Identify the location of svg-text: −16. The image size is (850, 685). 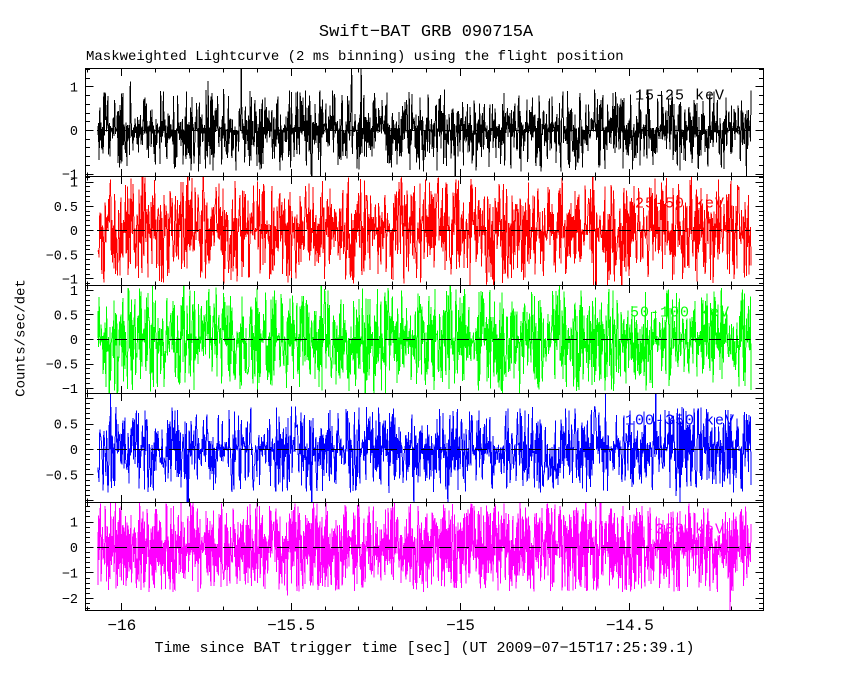
(121, 626).